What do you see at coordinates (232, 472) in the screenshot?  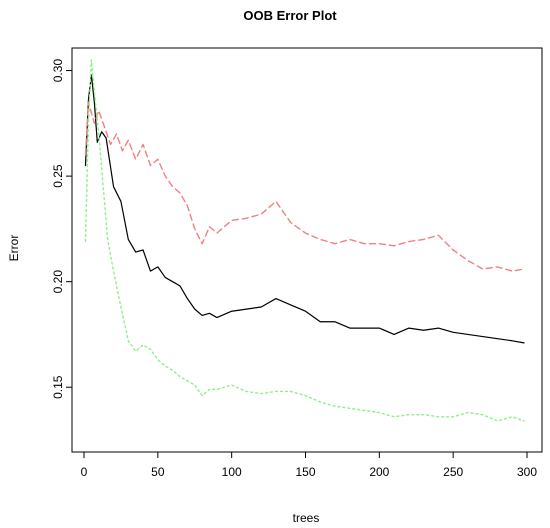 I see `x-tick-label: 100` at bounding box center [232, 472].